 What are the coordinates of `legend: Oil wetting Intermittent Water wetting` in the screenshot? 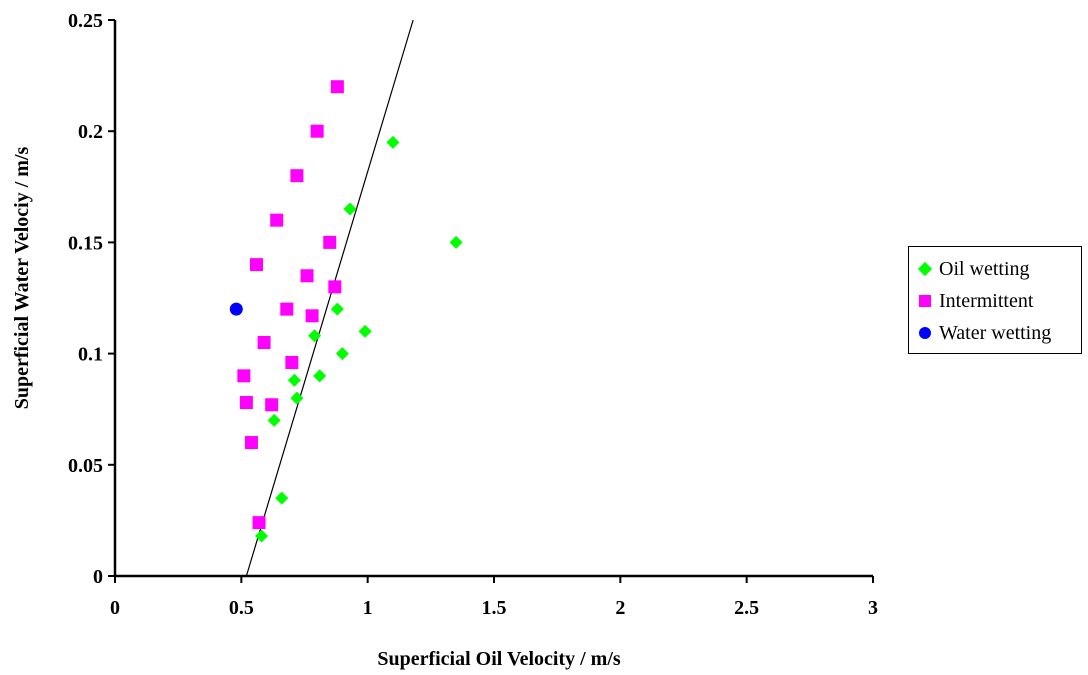 It's located at (995, 300).